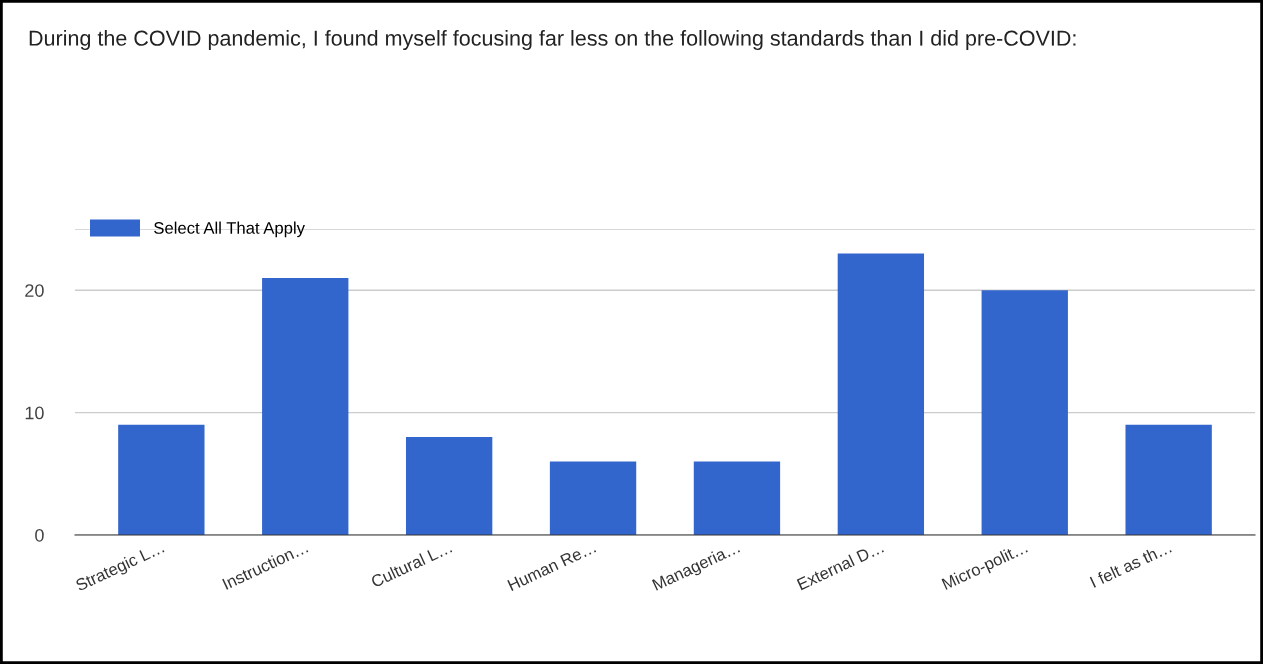  I want to click on y-tick-label: 10, so click(34, 413).